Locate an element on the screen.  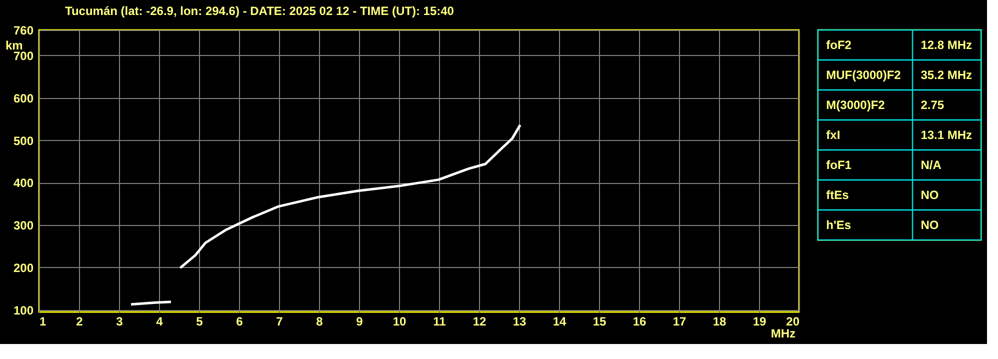
x-tick-label: 16 is located at coordinates (639, 321).